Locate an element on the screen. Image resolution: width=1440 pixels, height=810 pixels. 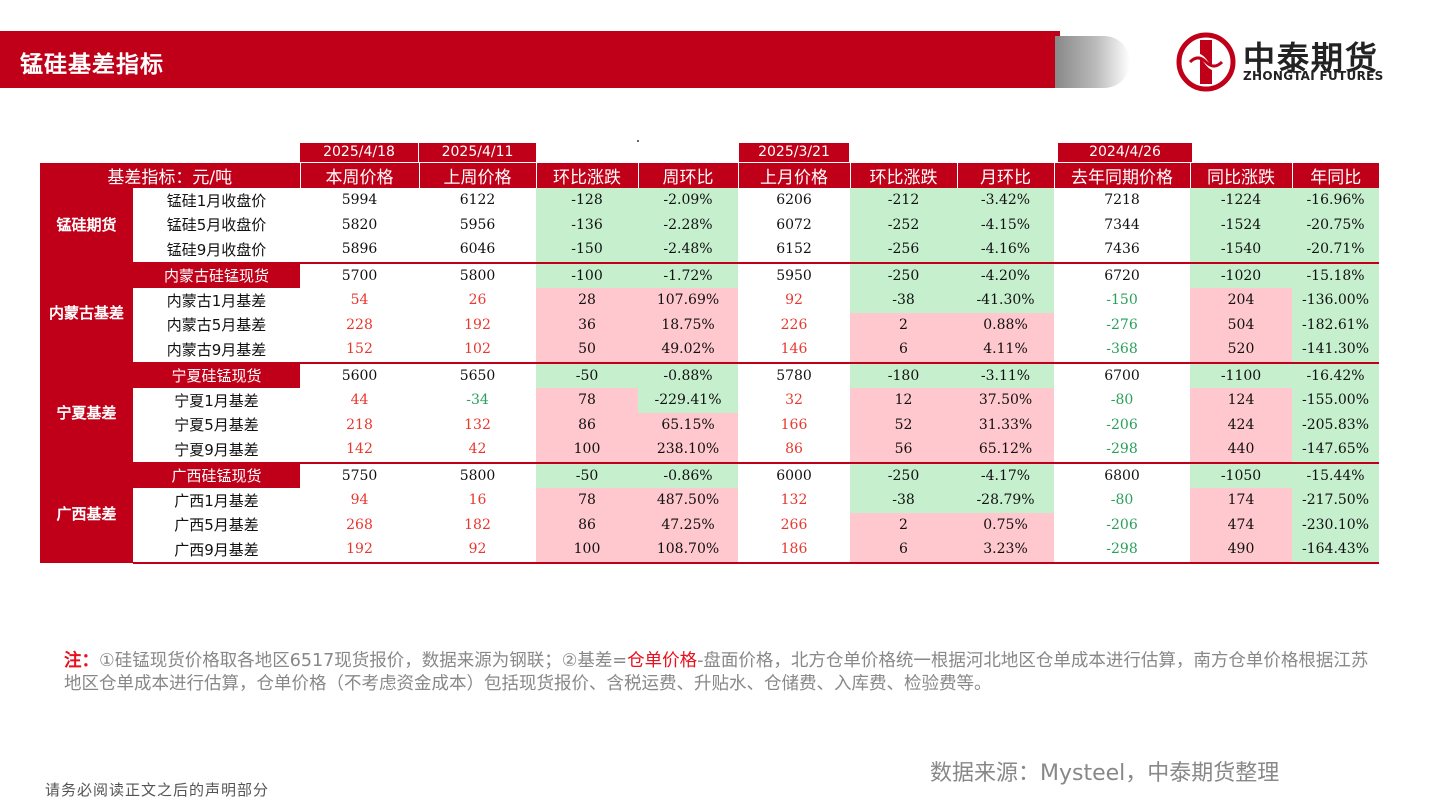
value-cell: -206 is located at coordinates (1122, 424).